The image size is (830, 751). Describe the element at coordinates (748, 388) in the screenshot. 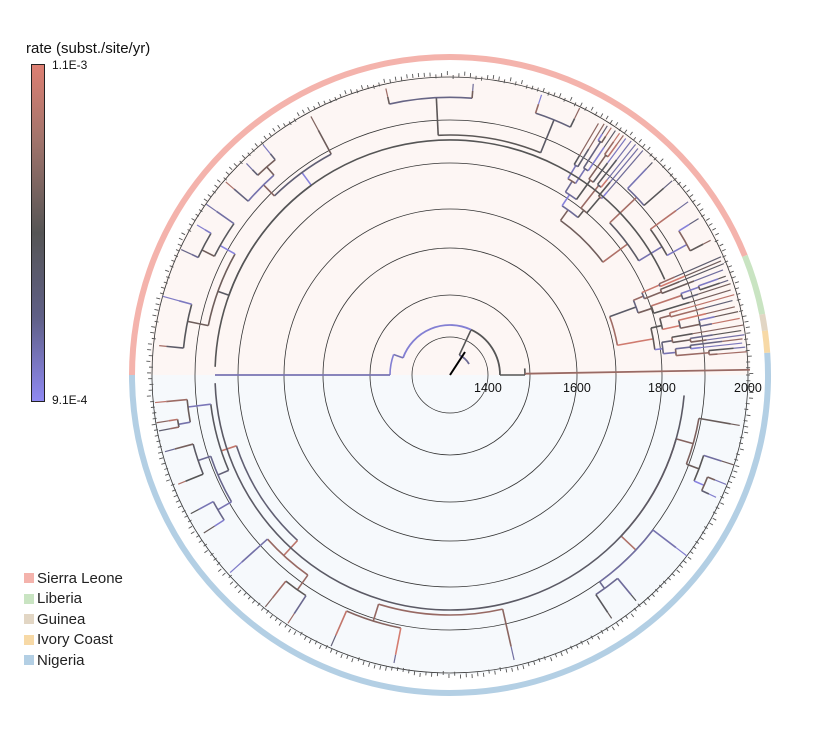

I see `time-tick-label: 2000` at that location.